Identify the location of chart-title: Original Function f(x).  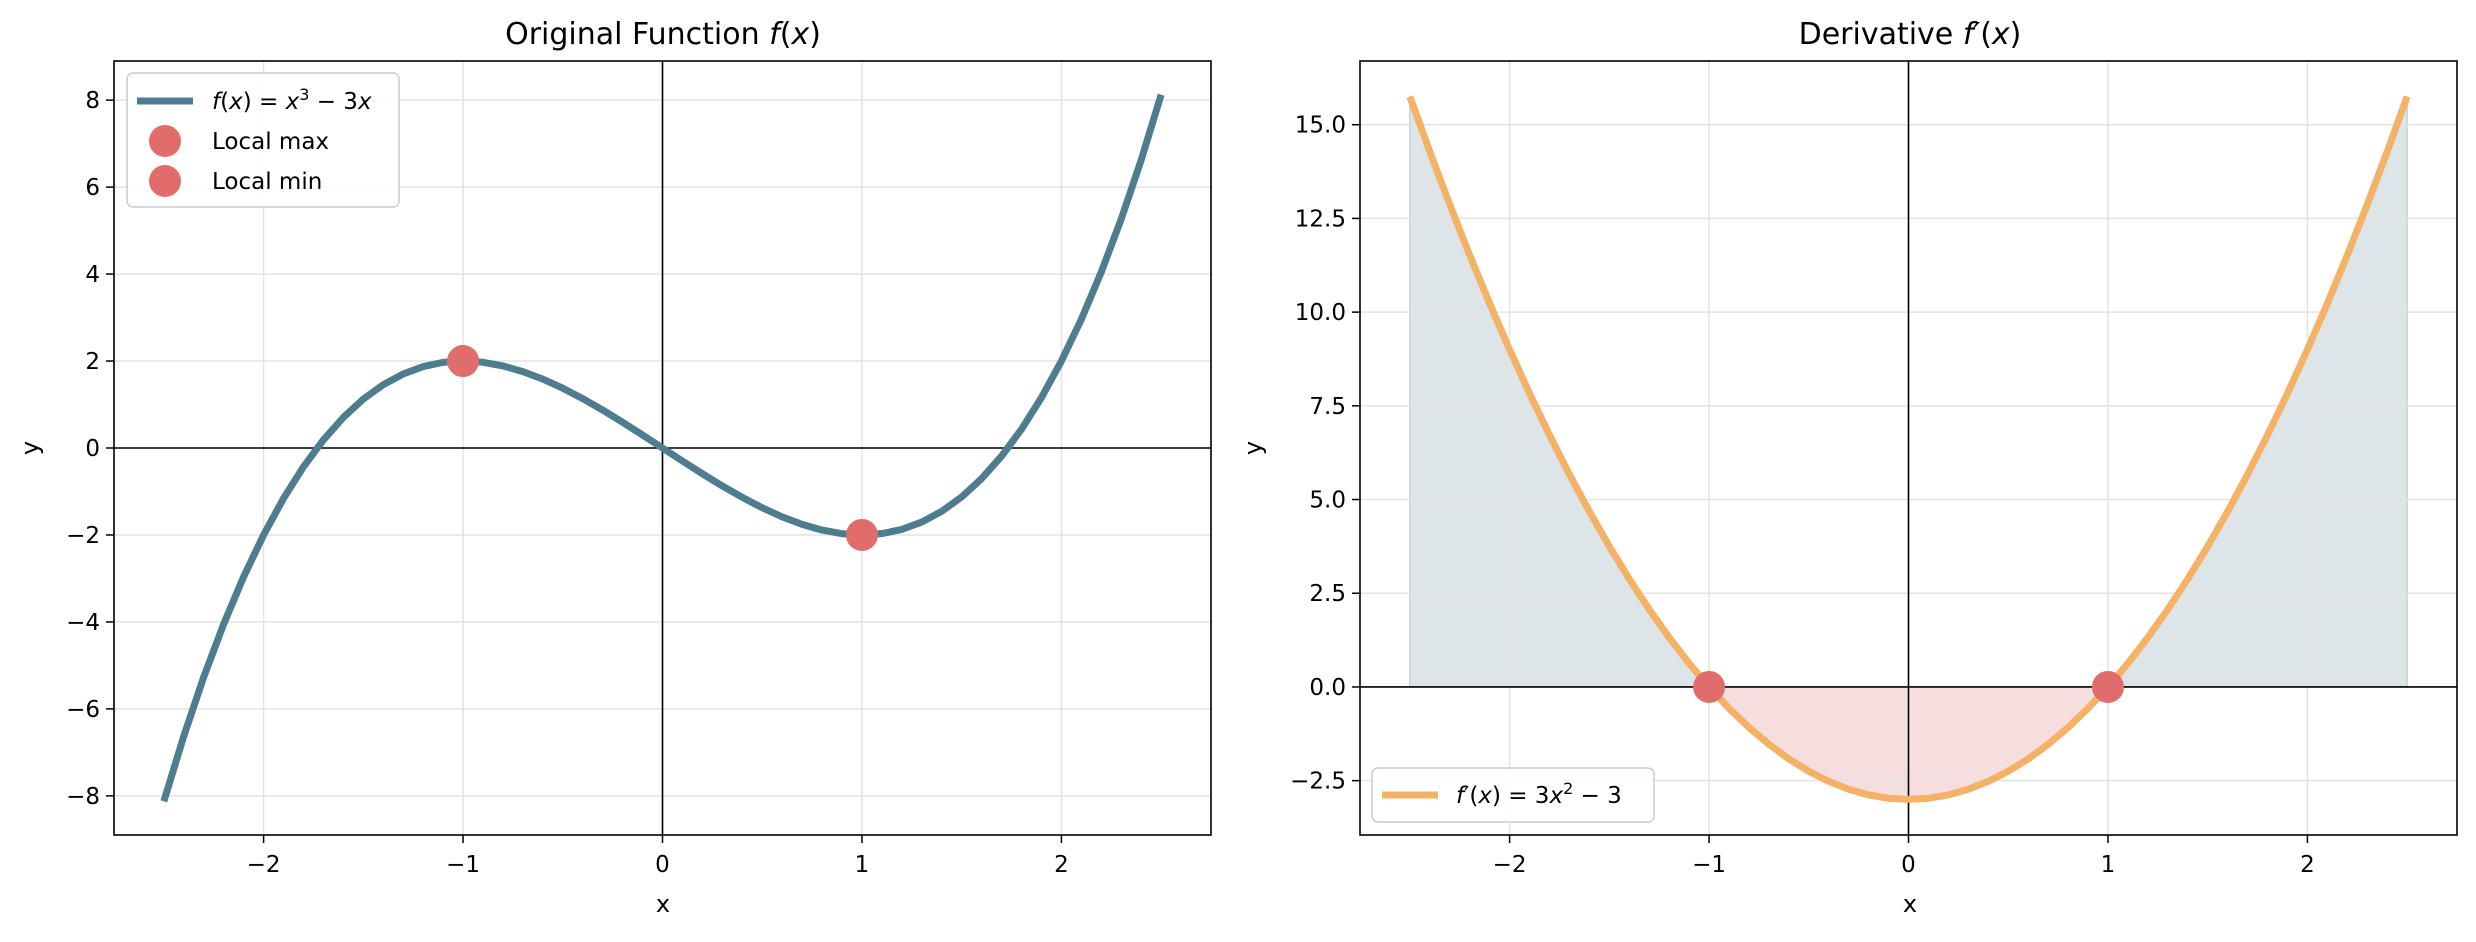
(663, 34).